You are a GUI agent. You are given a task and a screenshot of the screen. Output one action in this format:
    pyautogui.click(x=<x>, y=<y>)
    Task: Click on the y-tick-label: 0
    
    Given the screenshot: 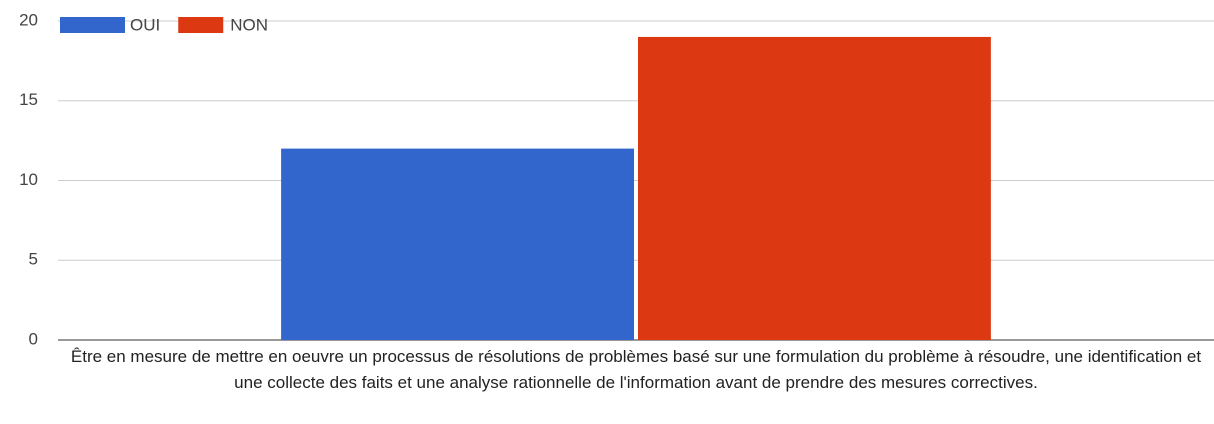 What is the action you would take?
    pyautogui.click(x=33, y=338)
    